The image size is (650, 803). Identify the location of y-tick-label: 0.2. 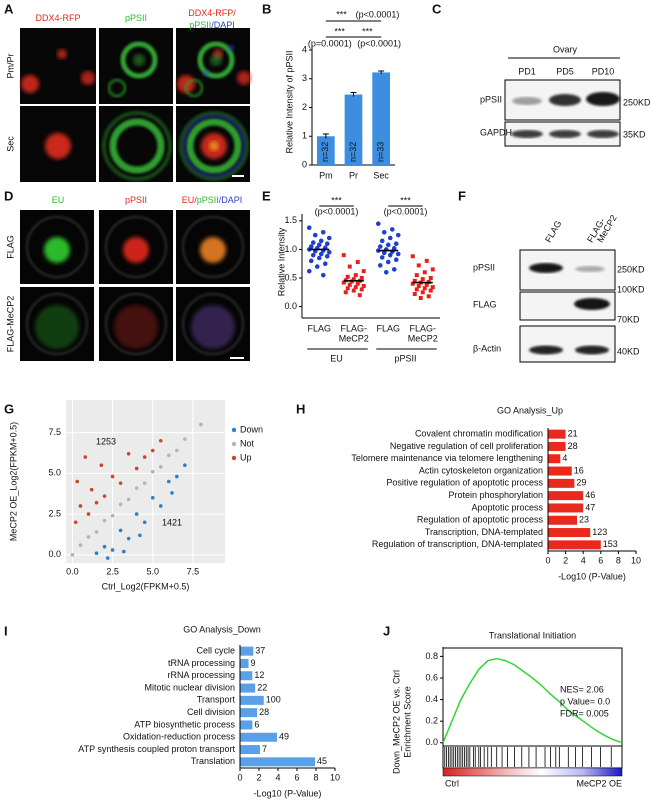
(431, 721).